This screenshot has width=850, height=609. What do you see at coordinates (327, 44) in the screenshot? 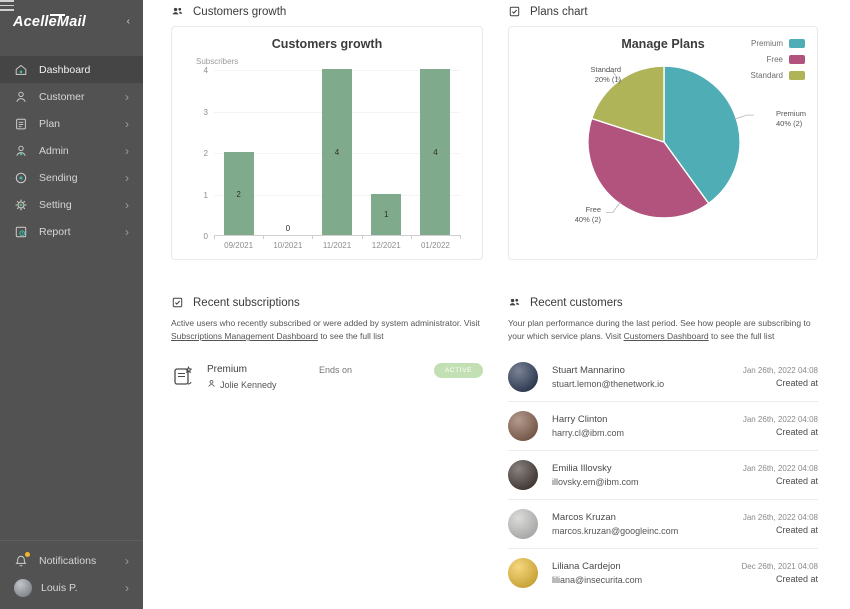
I see `bar-chart-title: Customers growth` at bounding box center [327, 44].